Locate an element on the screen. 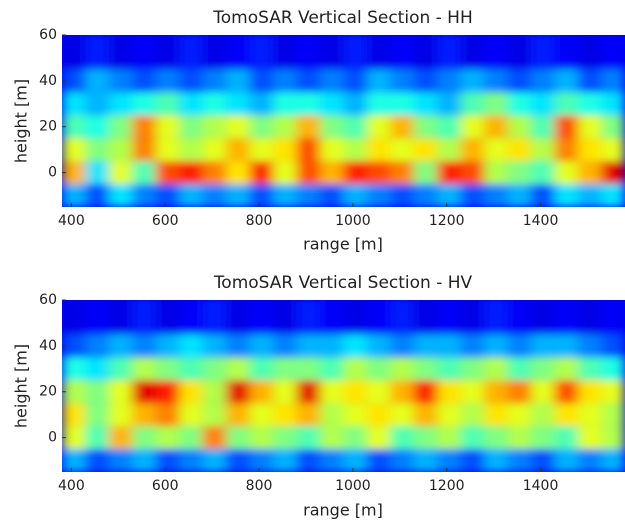 The height and width of the screenshot is (522, 625). y-tick-label: 0 is located at coordinates (52, 438).